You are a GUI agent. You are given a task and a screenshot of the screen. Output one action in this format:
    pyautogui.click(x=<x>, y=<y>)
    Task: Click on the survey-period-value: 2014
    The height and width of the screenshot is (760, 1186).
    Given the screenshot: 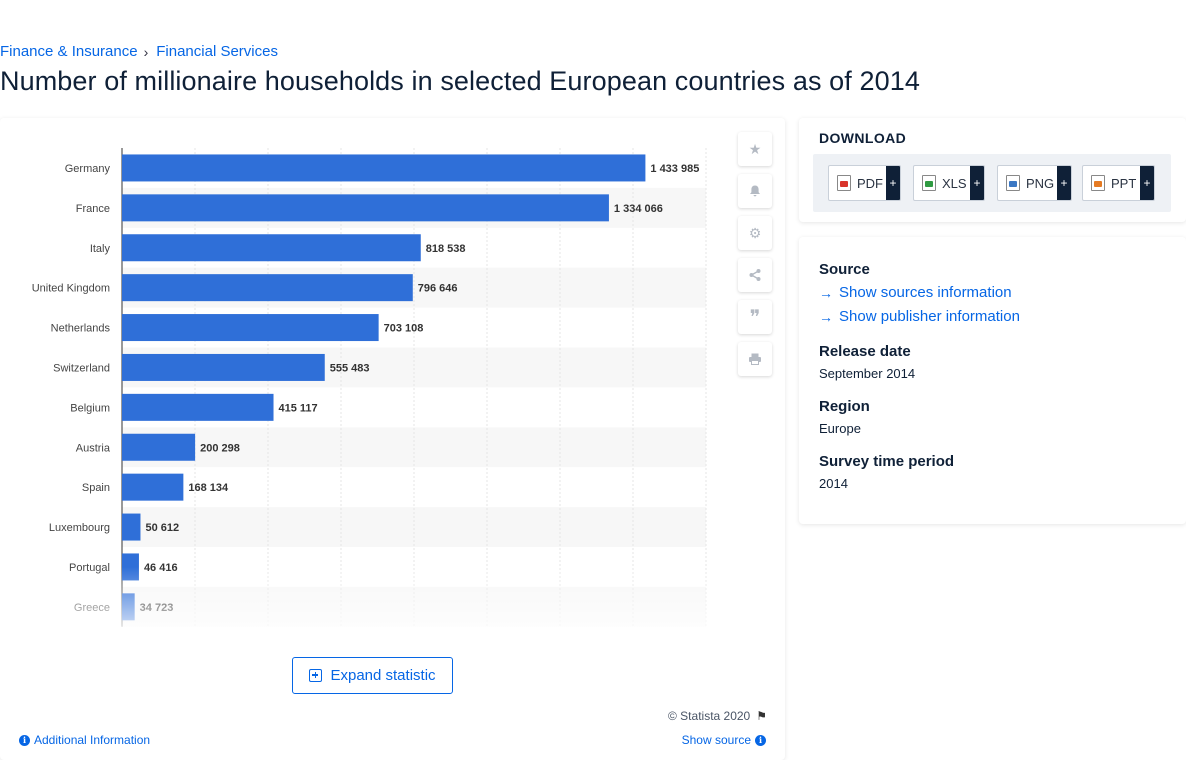 What is the action you would take?
    pyautogui.click(x=833, y=483)
    